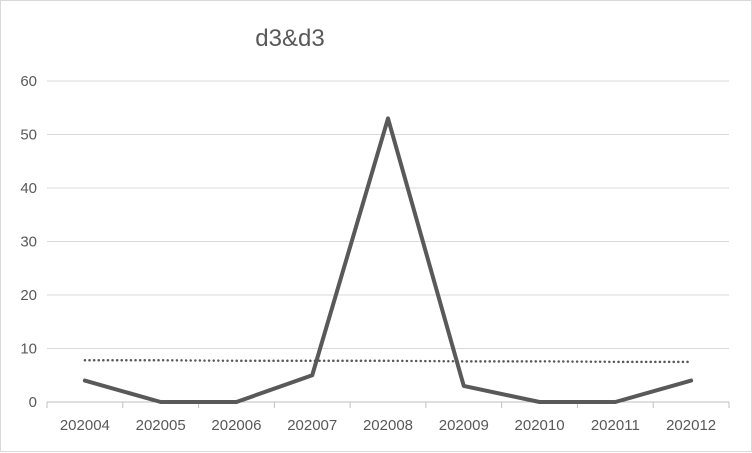  Describe the element at coordinates (161, 425) in the screenshot. I see `x-tick-label: 202005` at that location.